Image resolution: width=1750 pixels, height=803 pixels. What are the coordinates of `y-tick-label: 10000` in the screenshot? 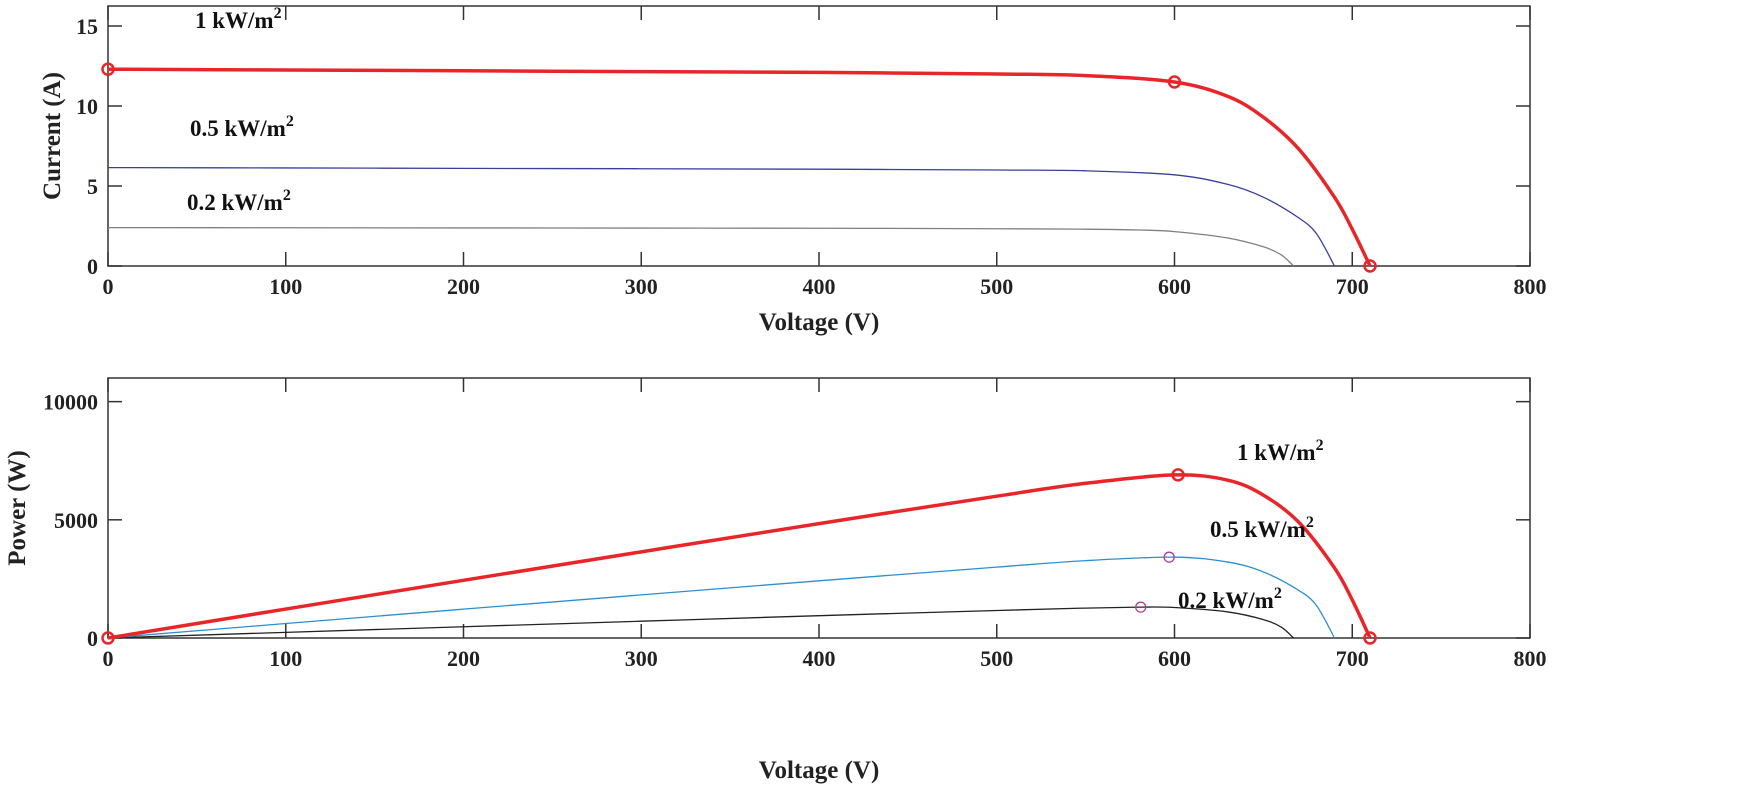 It's located at (70, 402).